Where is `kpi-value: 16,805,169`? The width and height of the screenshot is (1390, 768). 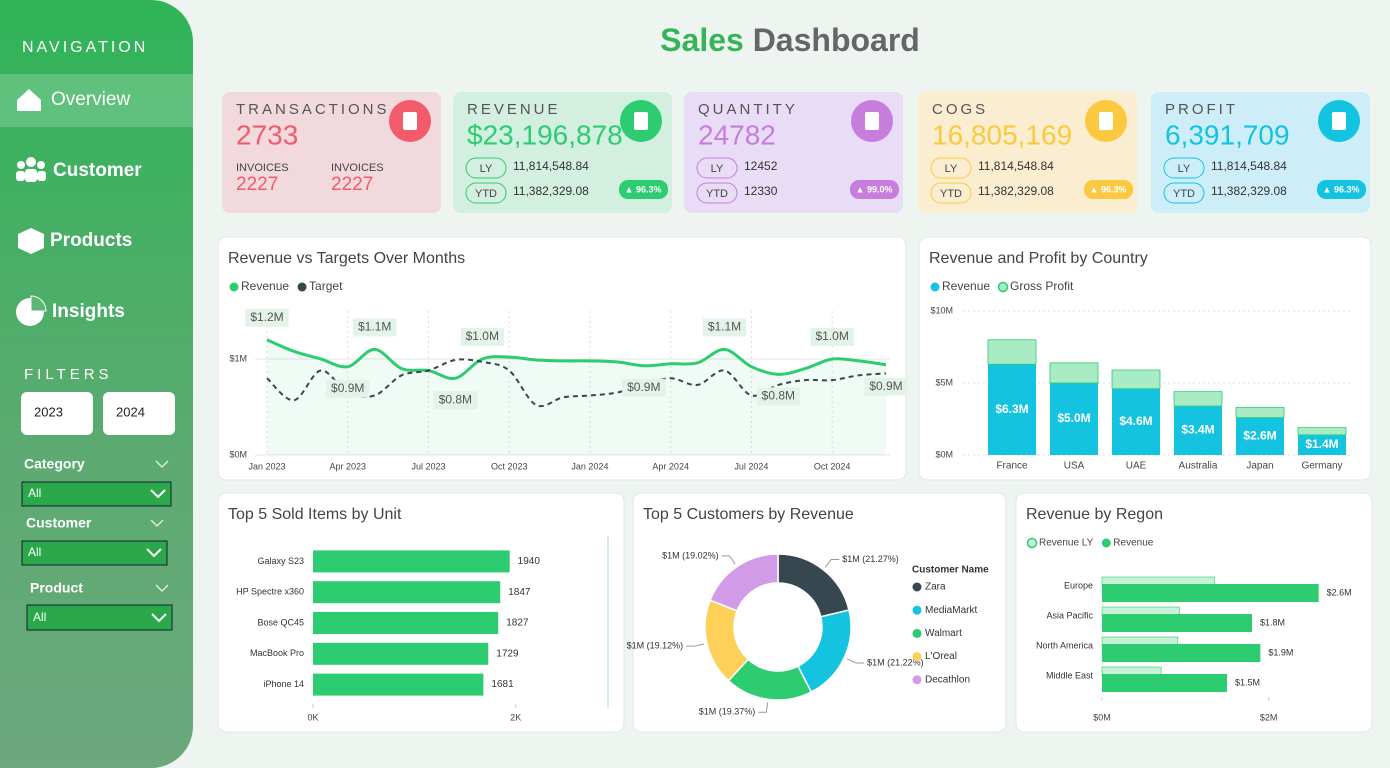 kpi-value: 16,805,169 is located at coordinates (1002, 134).